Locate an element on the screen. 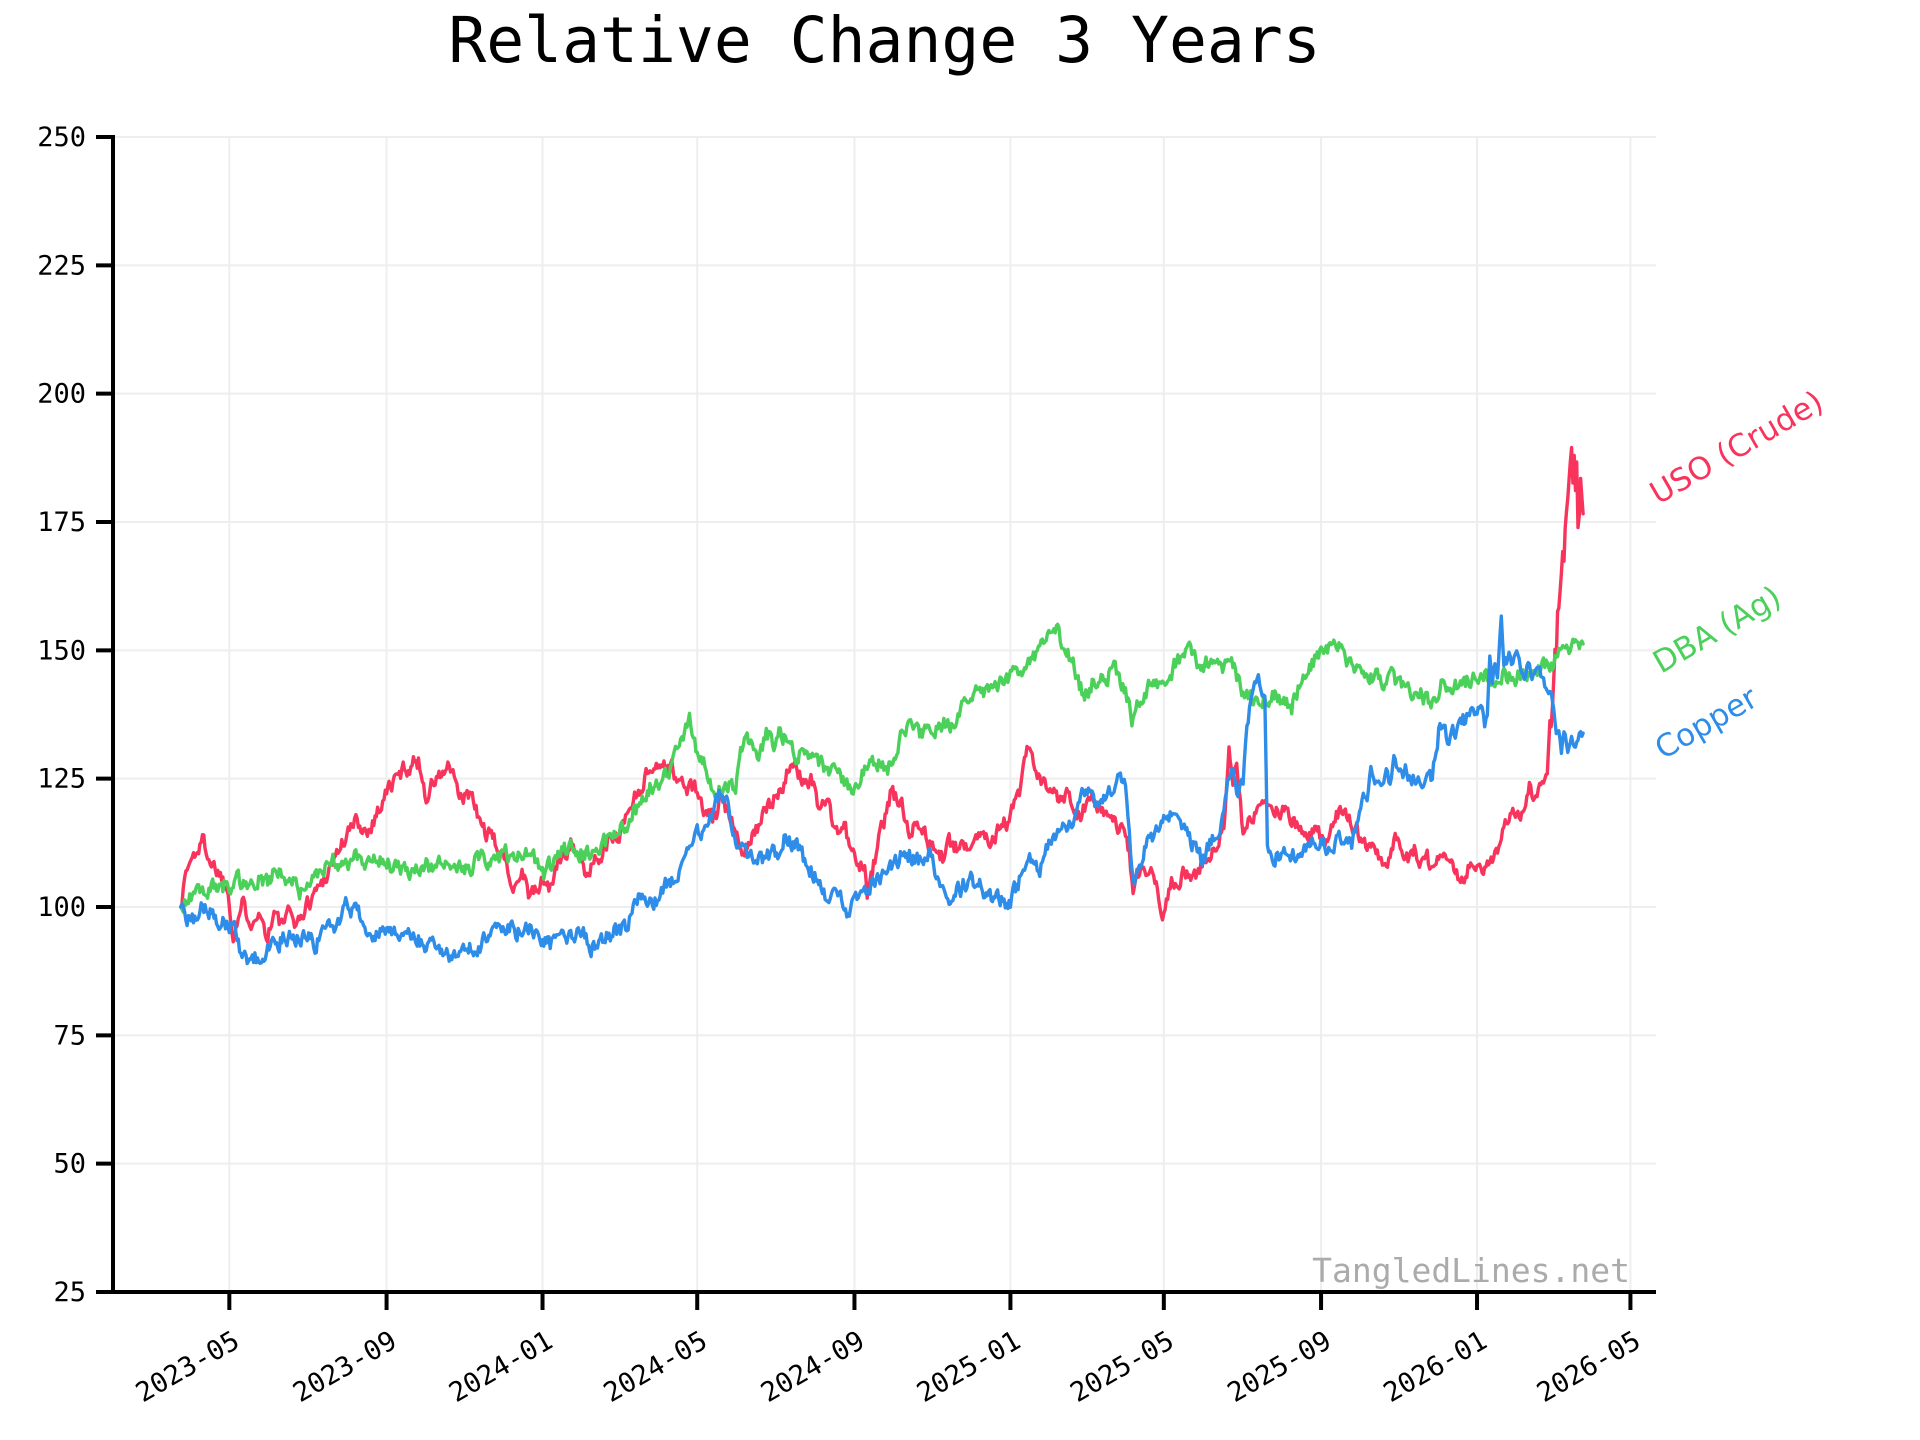 The width and height of the screenshot is (1920, 1440). x-tick-label: 2024-09 is located at coordinates (813, 1367).